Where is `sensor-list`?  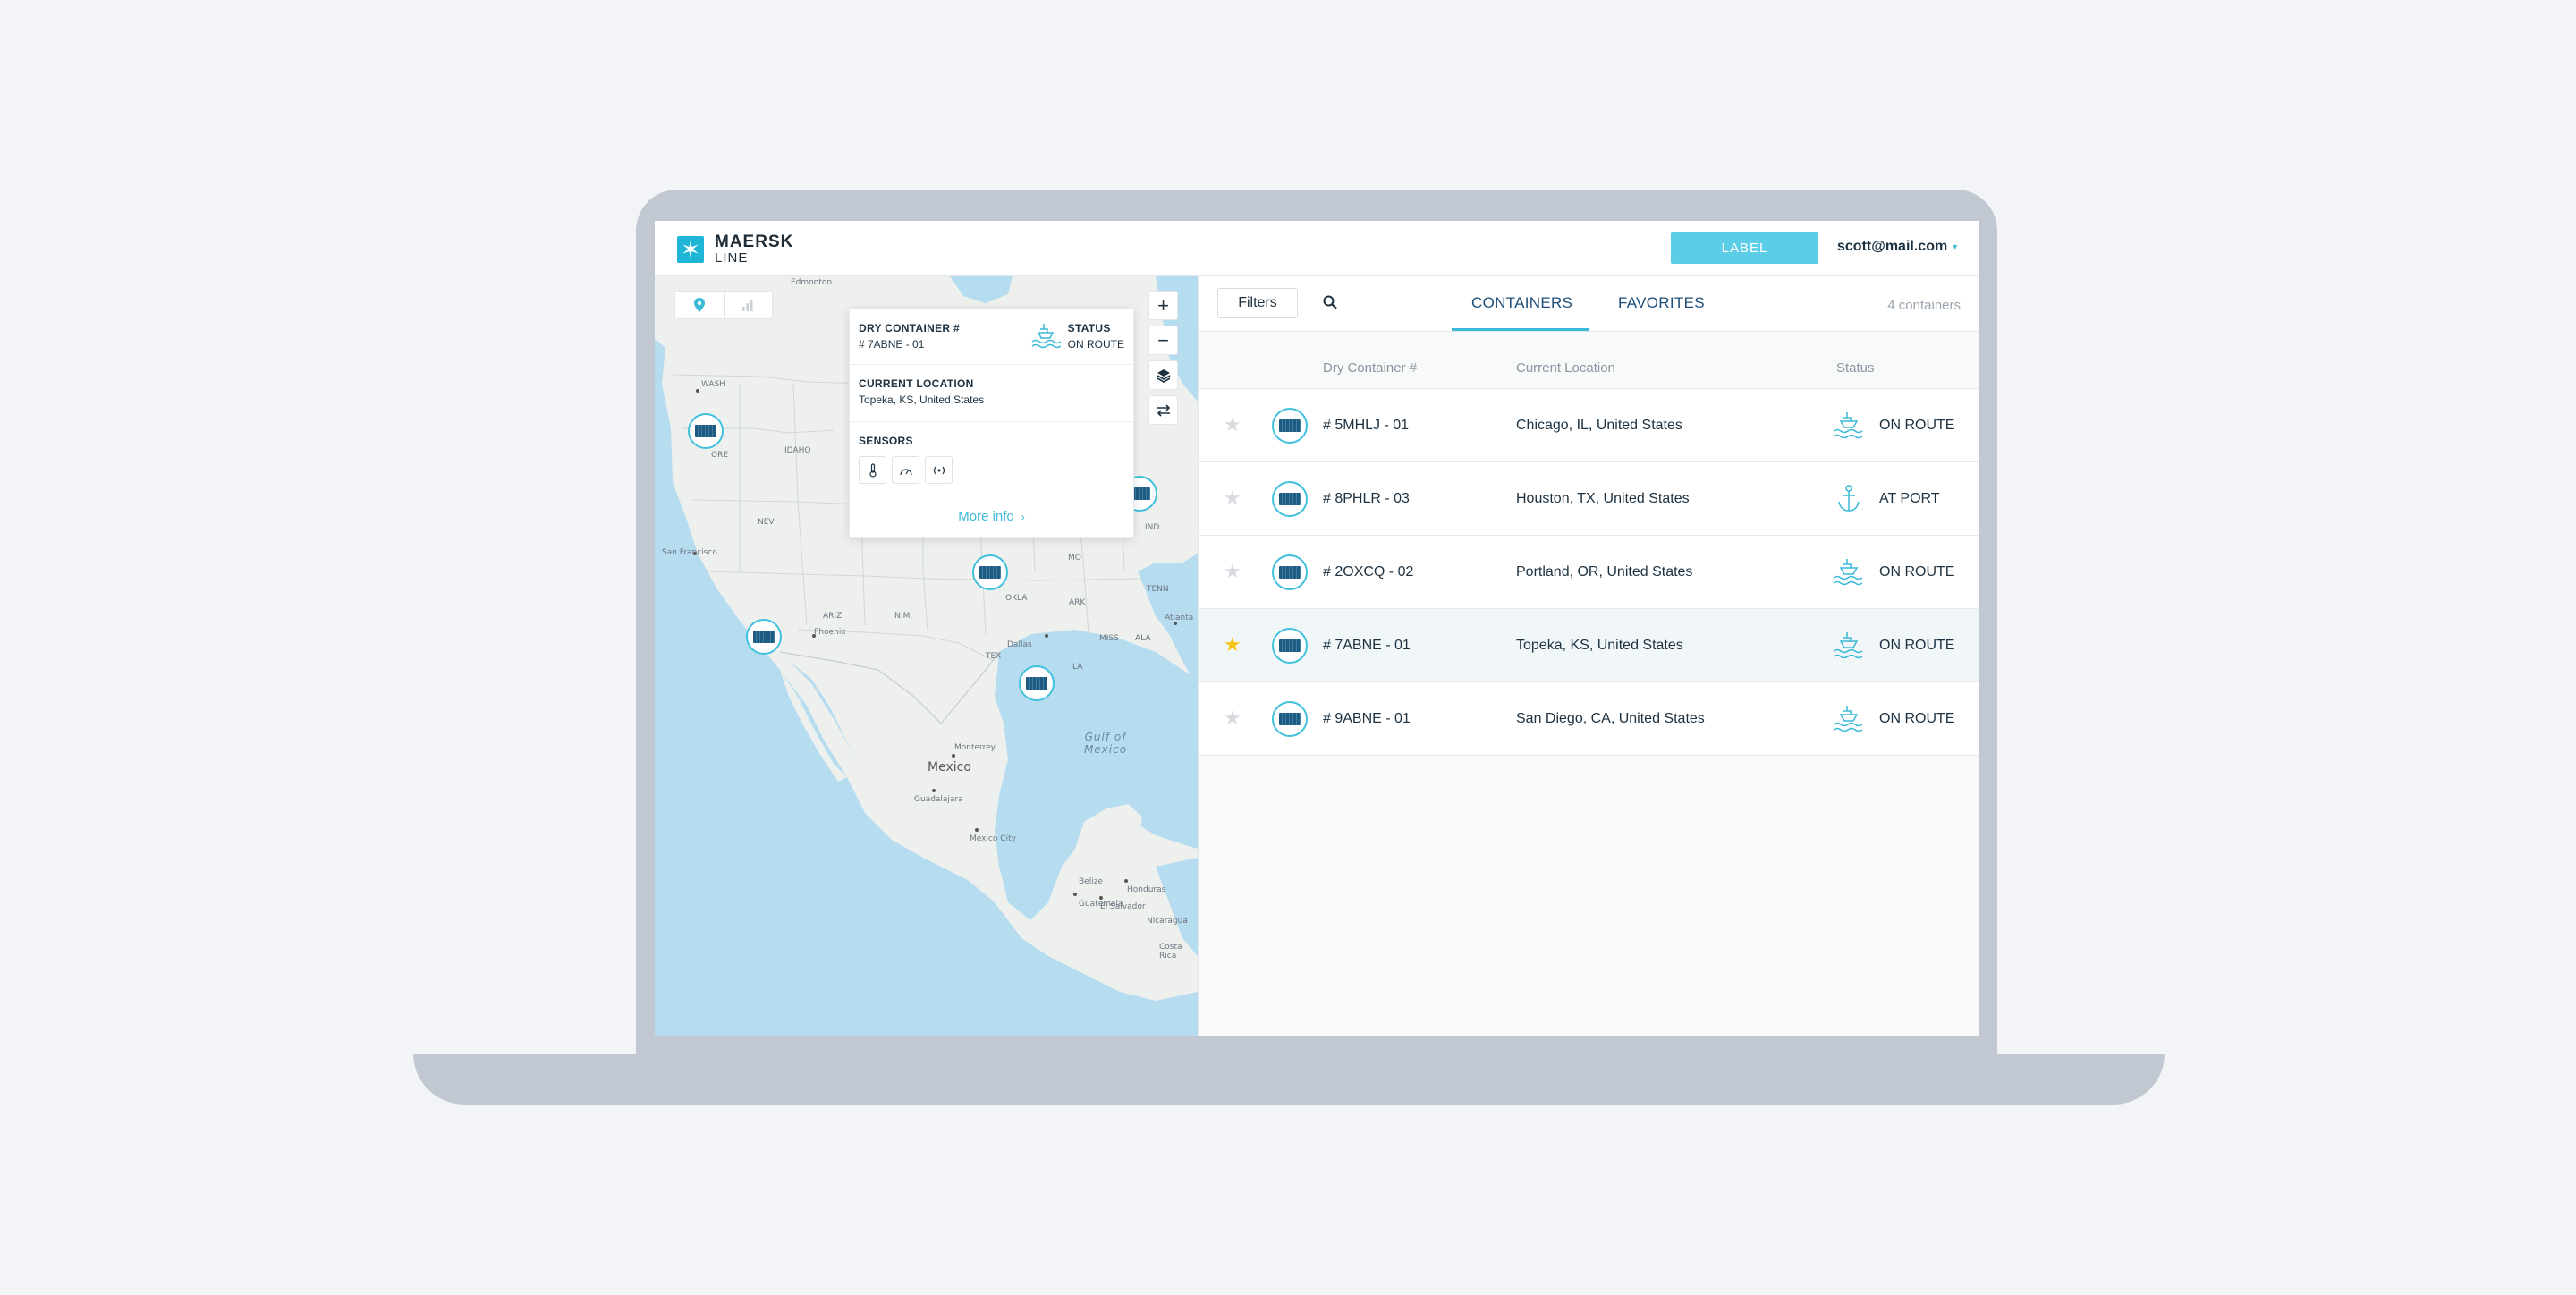
sensor-list is located at coordinates (991, 470).